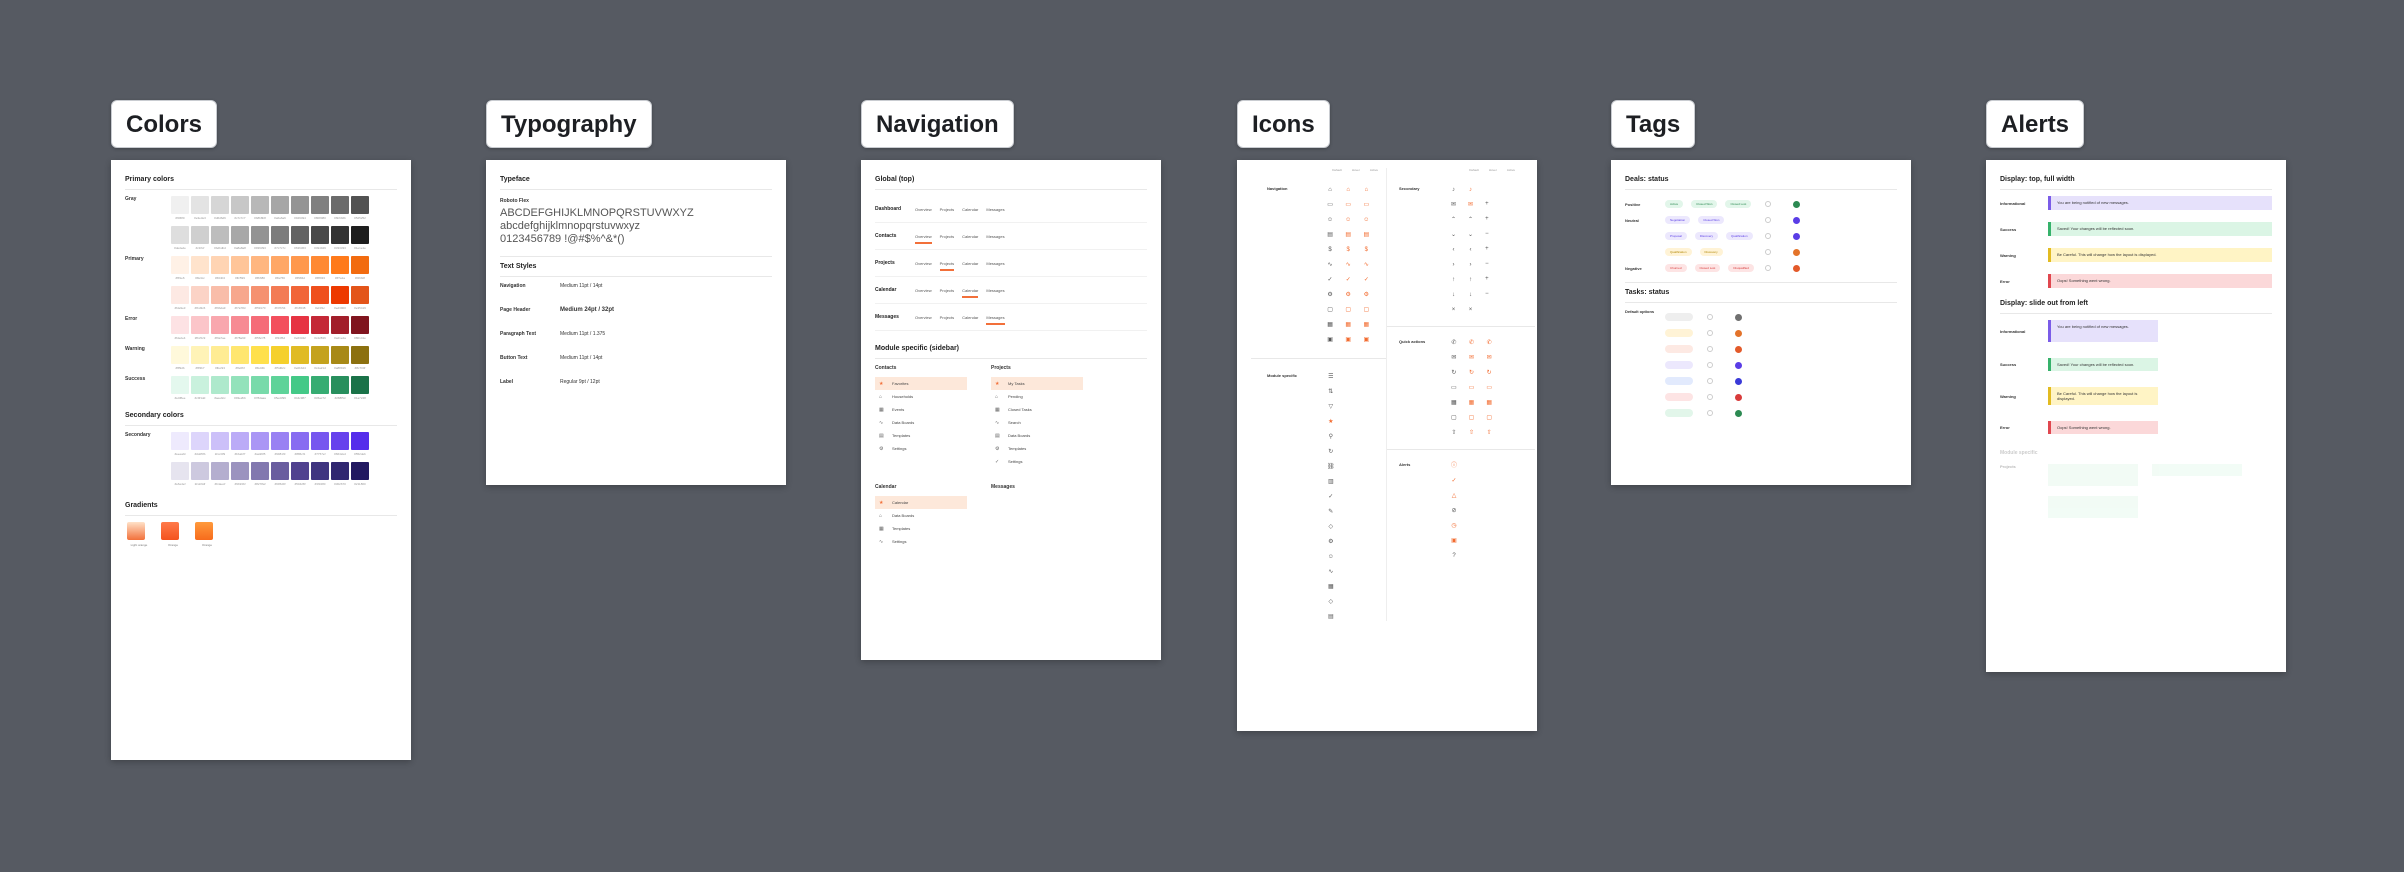 Image resolution: width=2404 pixels, height=872 pixels. Describe the element at coordinates (1037, 448) in the screenshot. I see `sidebar-item: ⚙ Templates` at that location.